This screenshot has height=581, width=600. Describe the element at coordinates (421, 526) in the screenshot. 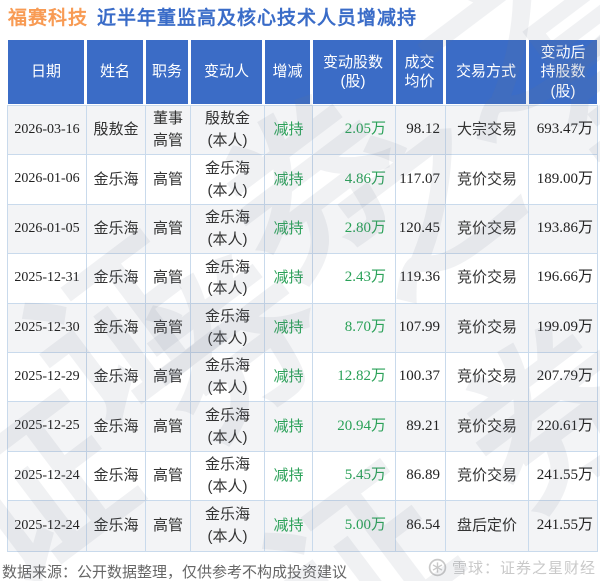

I see `table-cell: 86.54` at that location.